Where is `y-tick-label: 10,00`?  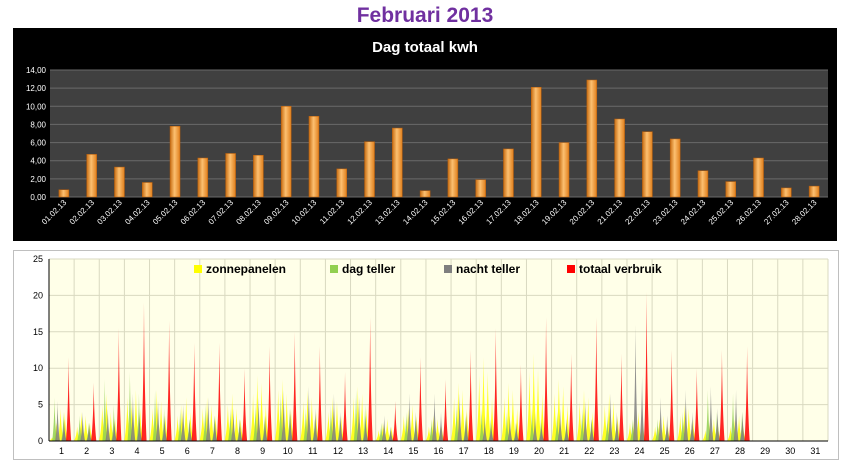
y-tick-label: 10,00 is located at coordinates (36, 106).